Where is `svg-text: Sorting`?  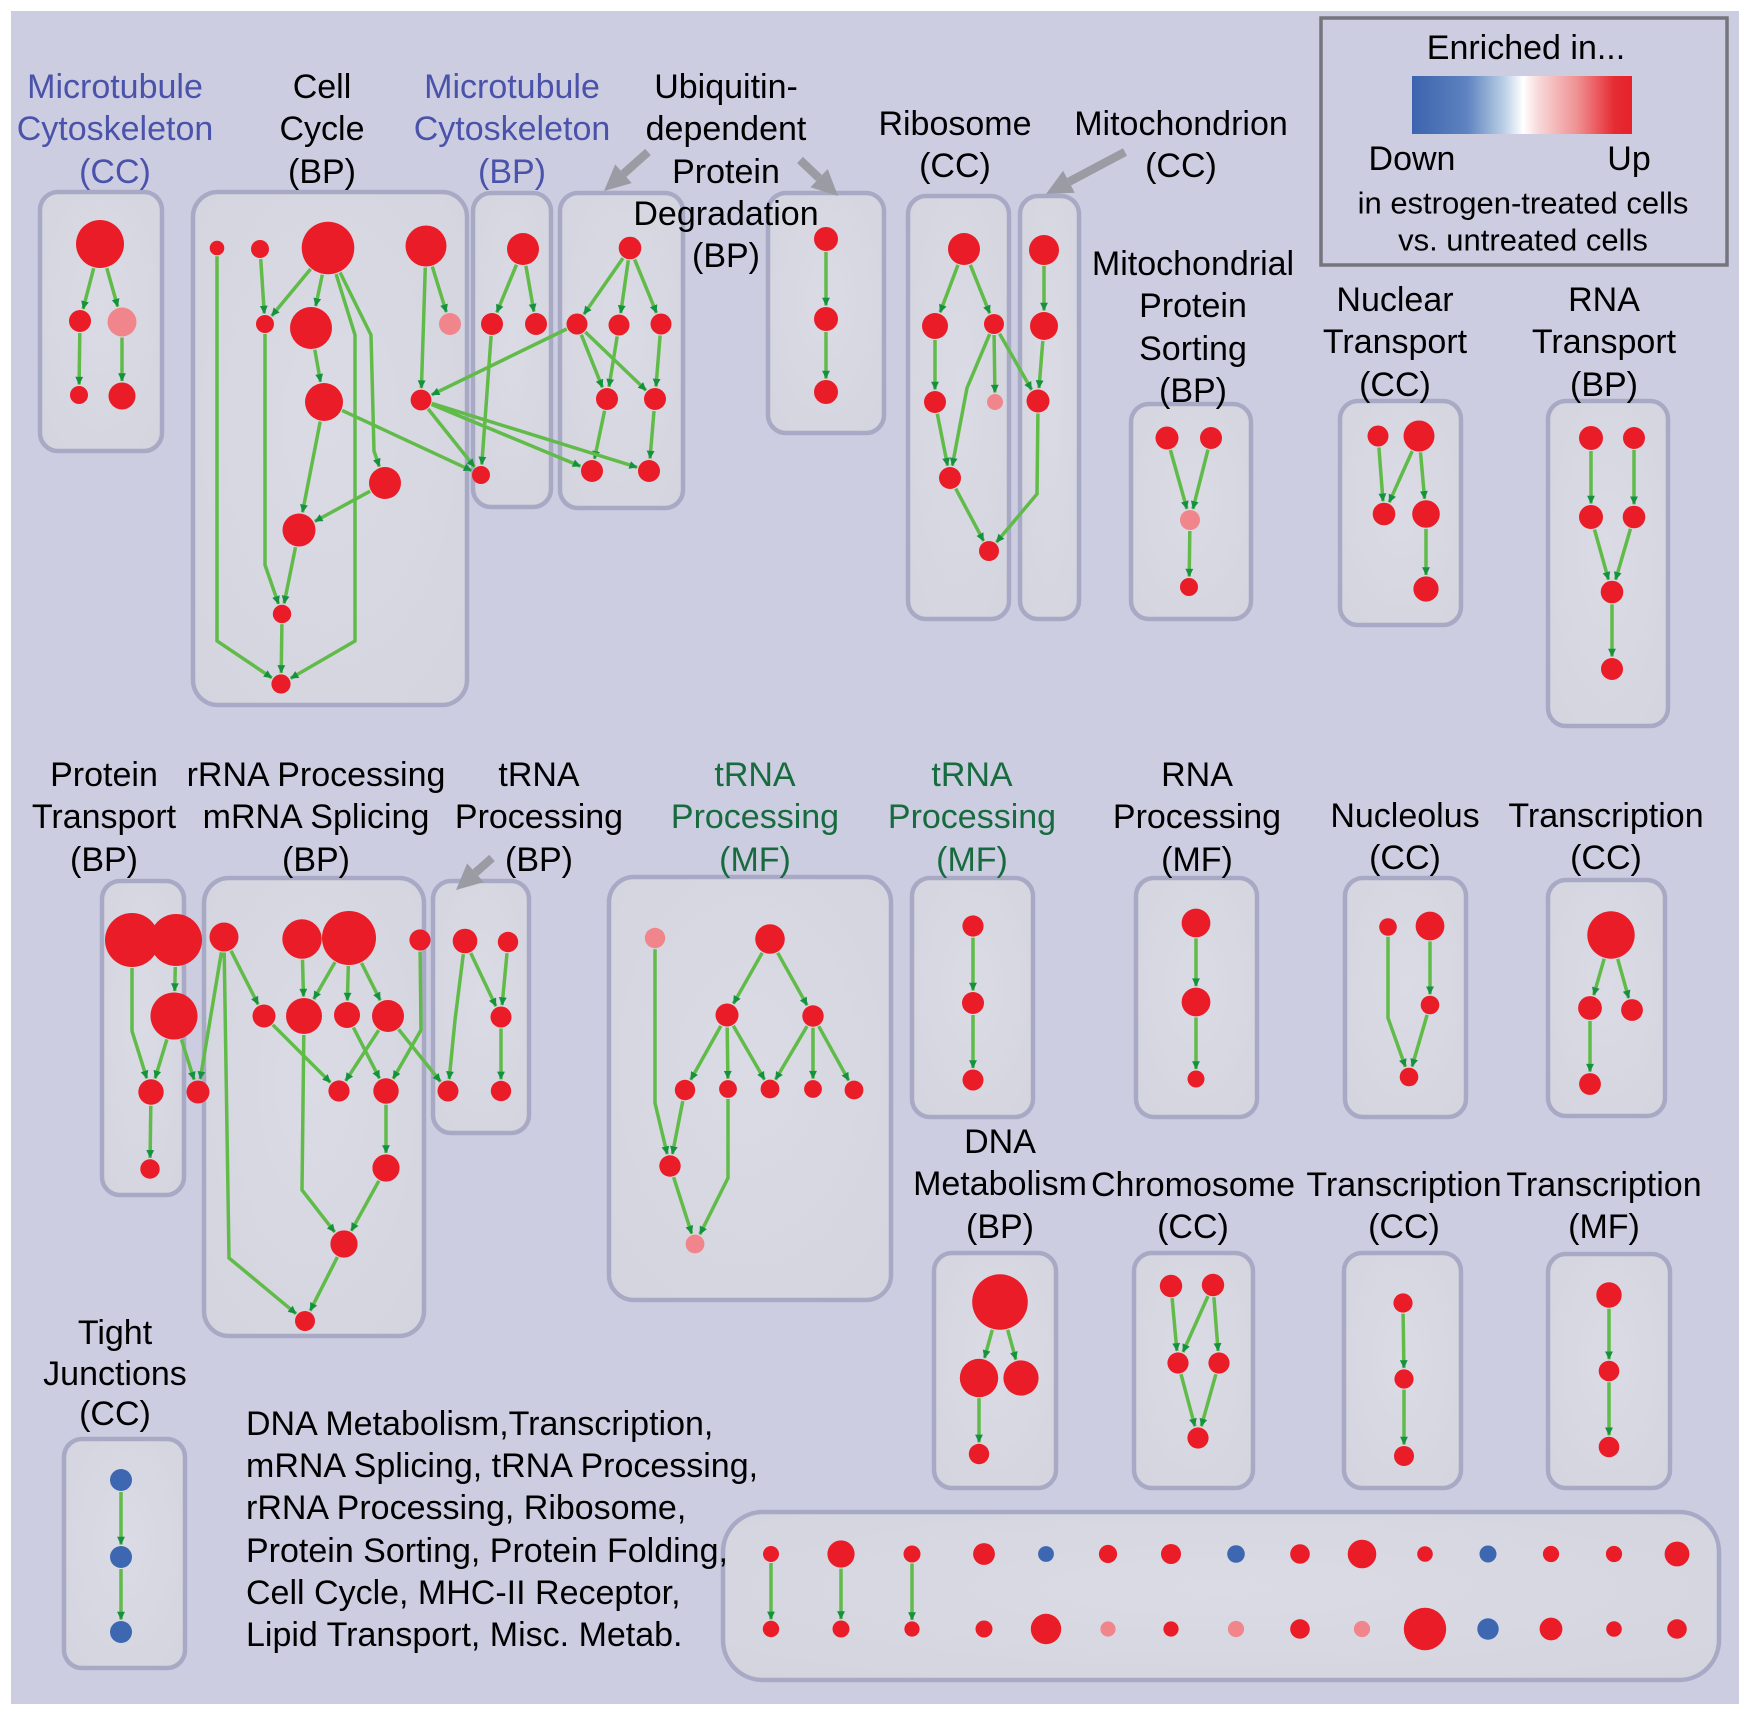
svg-text: Sorting is located at coordinates (1193, 349).